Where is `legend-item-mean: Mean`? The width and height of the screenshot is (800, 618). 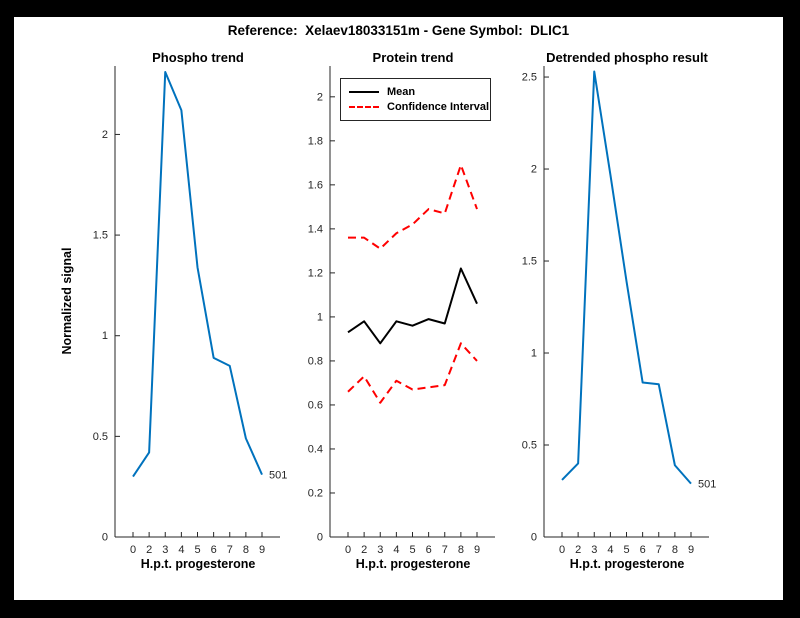
legend-item-mean: Mean is located at coordinates (416, 92).